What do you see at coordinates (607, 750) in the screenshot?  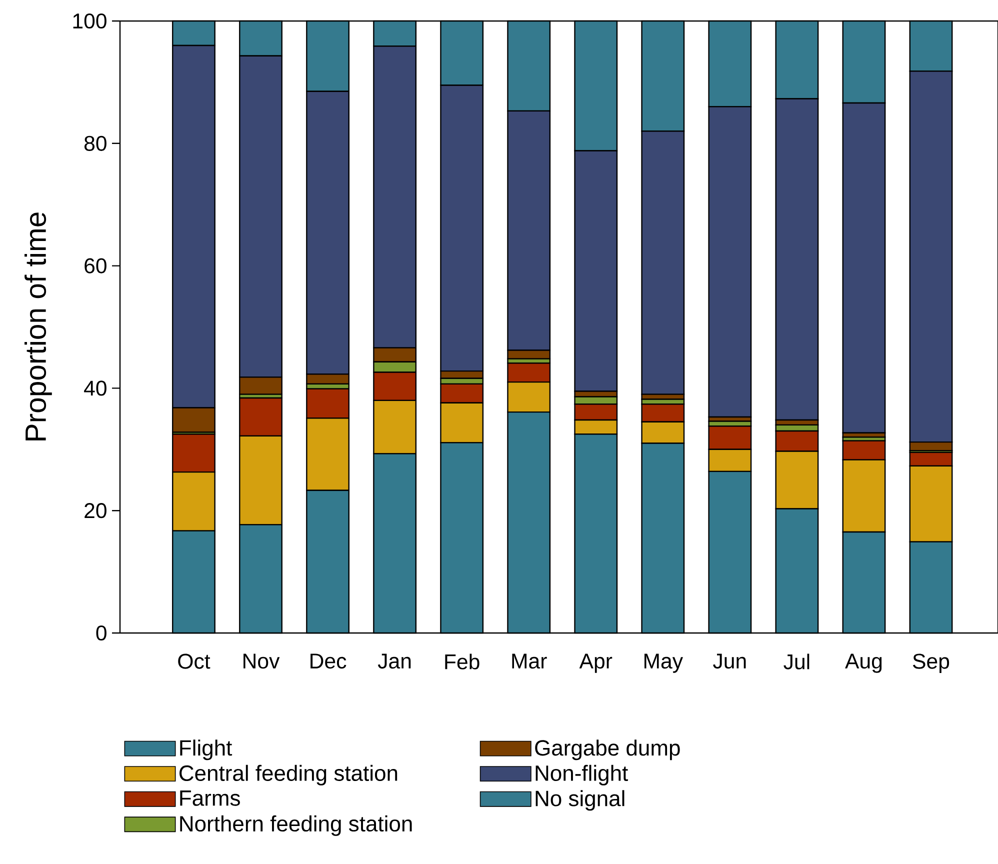 I see `legend-label: Gargabe dump` at bounding box center [607, 750].